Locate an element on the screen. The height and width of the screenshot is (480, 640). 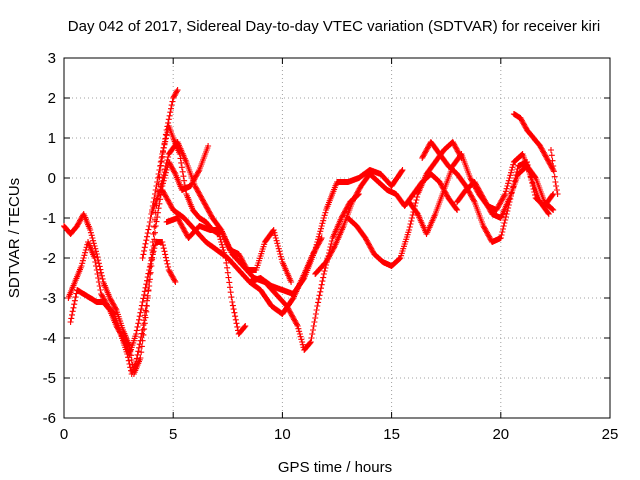
x-axis-label: GPS time / hours is located at coordinates (335, 467).